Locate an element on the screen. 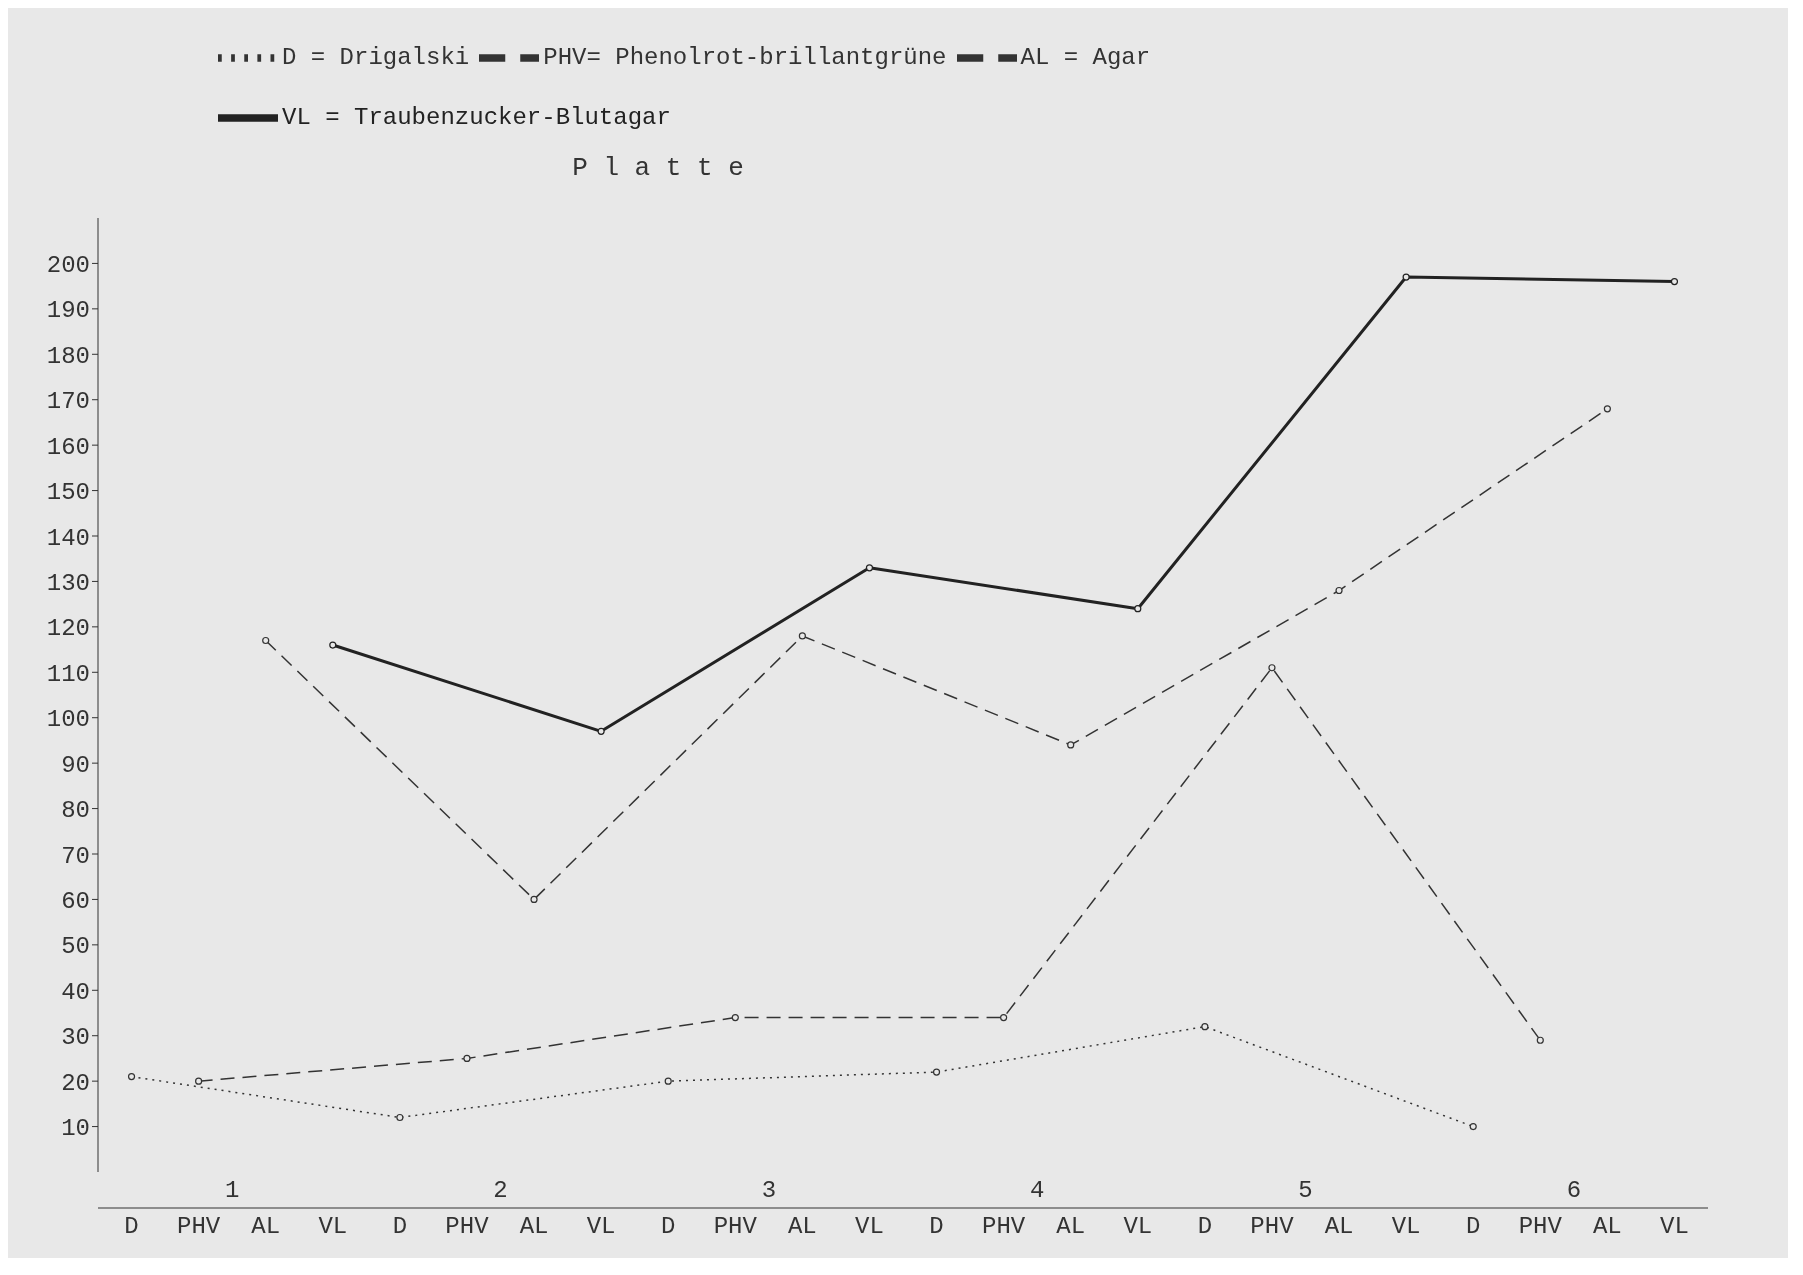  legend-label: PHV= Phenolrot-brillantgrüne is located at coordinates (745, 58).